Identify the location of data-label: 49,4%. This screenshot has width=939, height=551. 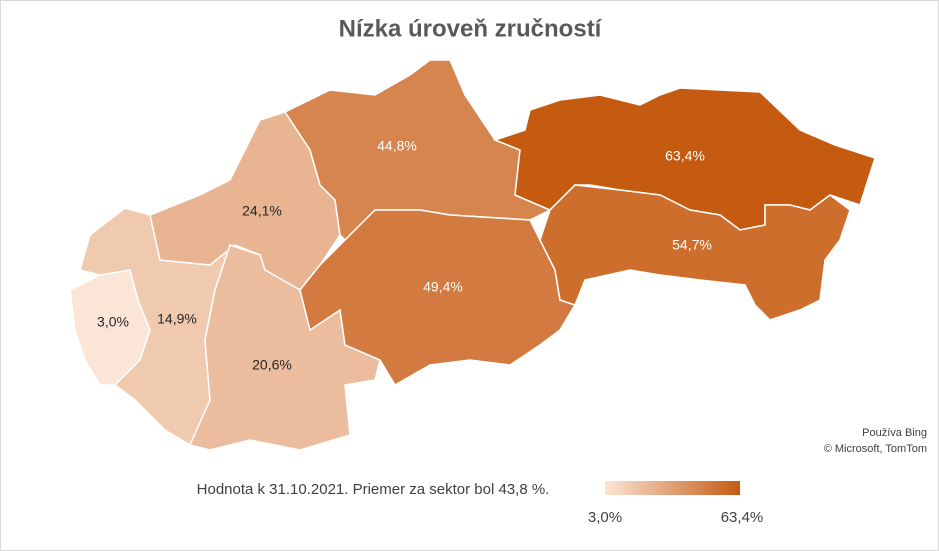
(443, 287).